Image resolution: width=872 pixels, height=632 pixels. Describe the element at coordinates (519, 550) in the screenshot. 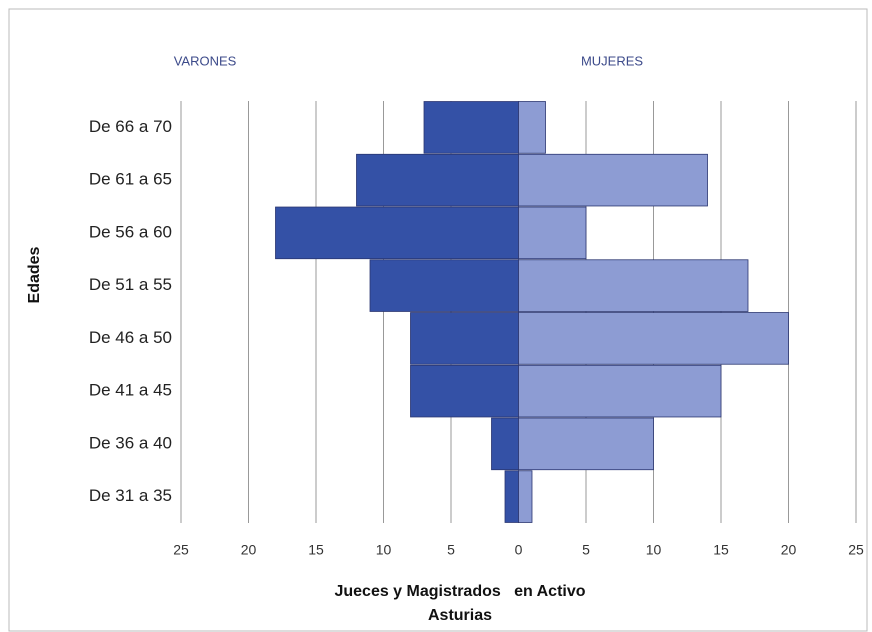

I see `x-tick-label: 0` at that location.